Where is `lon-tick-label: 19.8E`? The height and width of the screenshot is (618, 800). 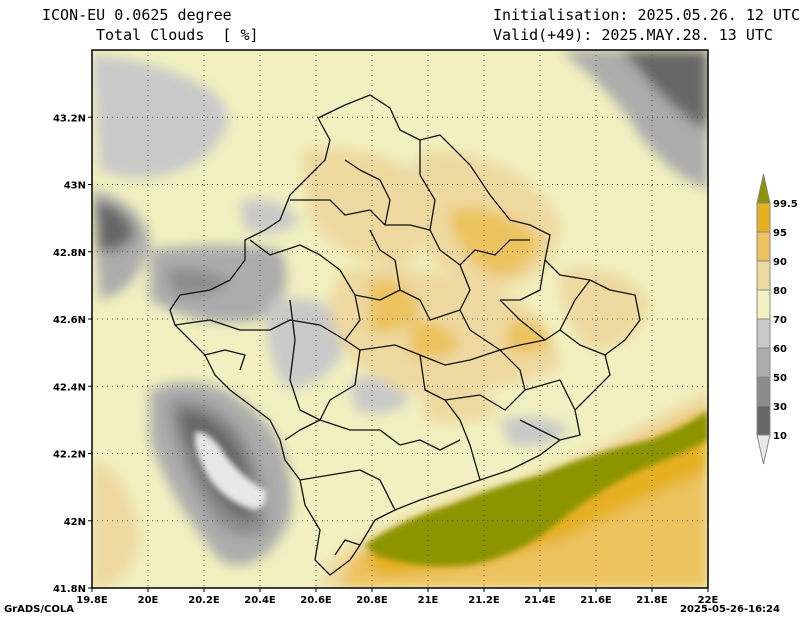 lon-tick-label: 19.8E is located at coordinates (92, 600).